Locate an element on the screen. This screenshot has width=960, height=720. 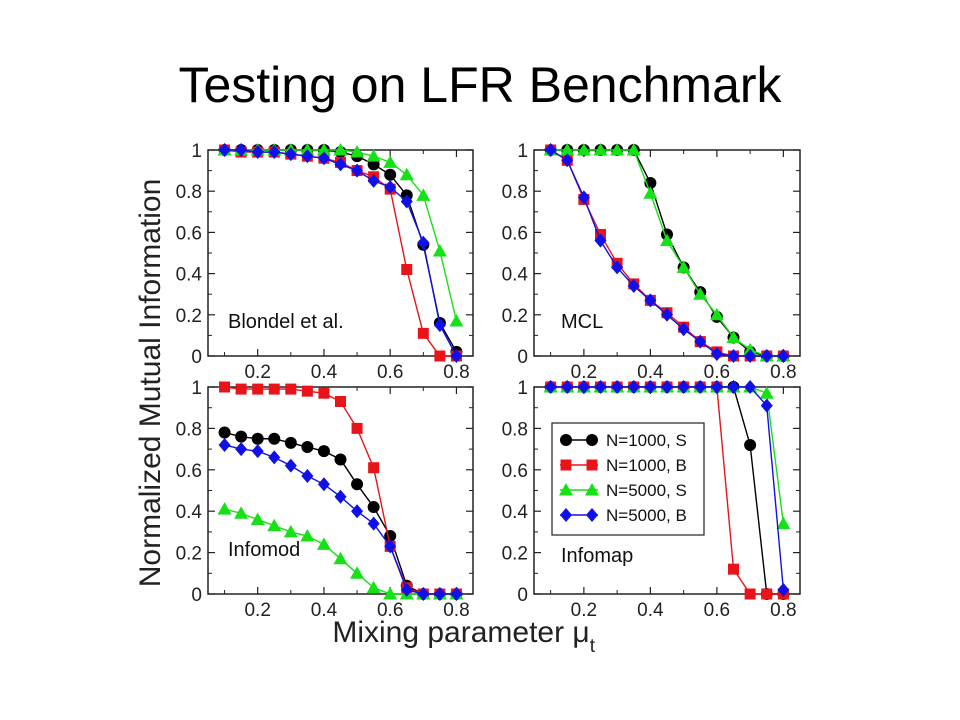
x-axis-title-sub: t is located at coordinates (593, 646).